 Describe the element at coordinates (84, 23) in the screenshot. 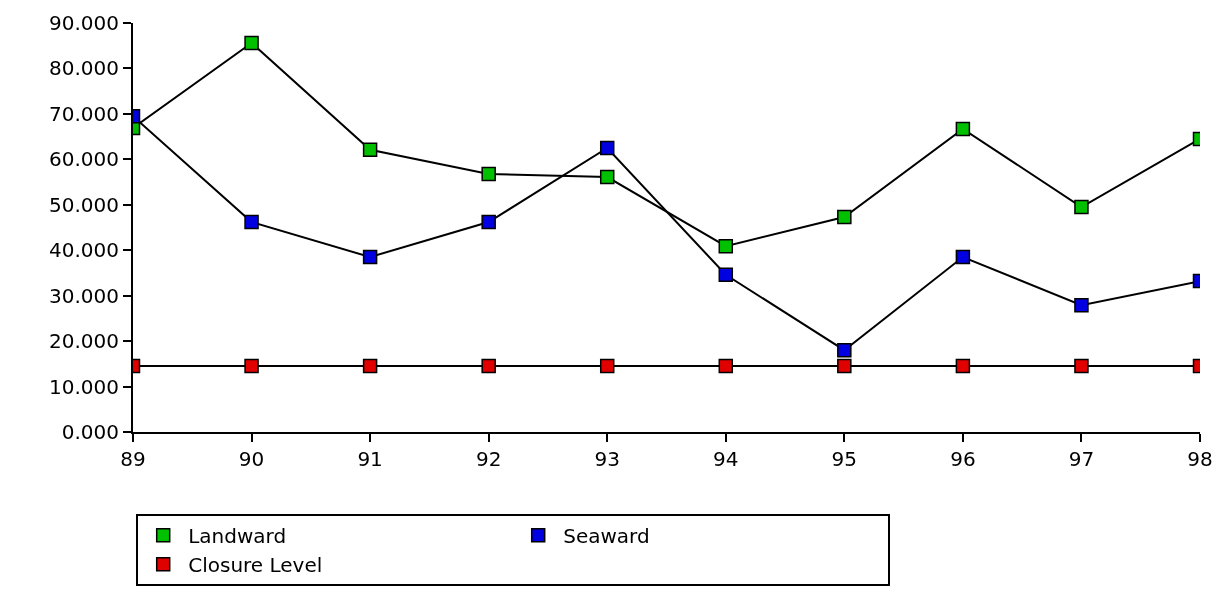

I see `y-tick-label: 90.000` at that location.